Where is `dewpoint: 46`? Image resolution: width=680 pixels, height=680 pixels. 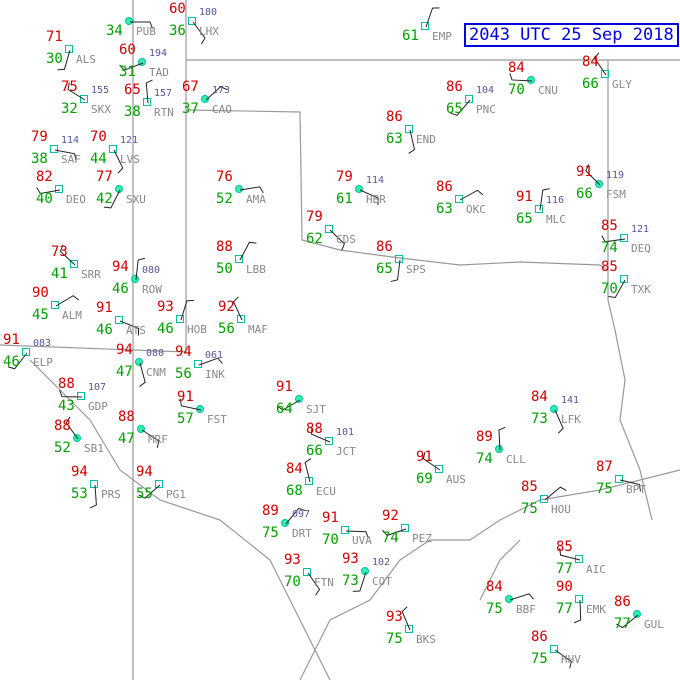
dewpoint: 46 is located at coordinates (11, 362).